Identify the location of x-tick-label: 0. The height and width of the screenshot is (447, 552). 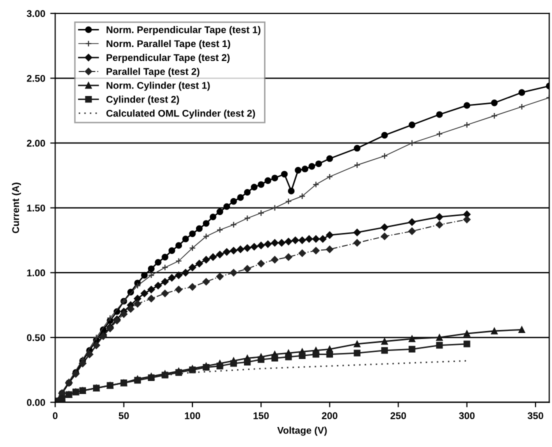
(55, 416).